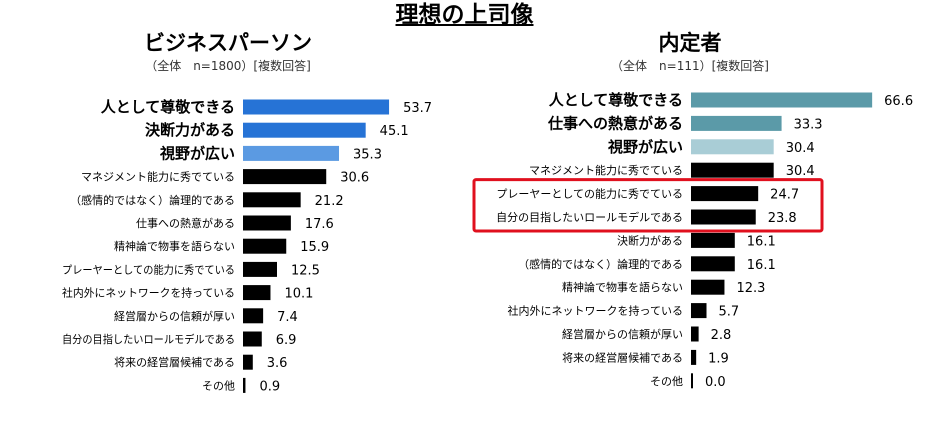 Image resolution: width=929 pixels, height=442 pixels. What do you see at coordinates (464, 15) in the screenshot?
I see `page-title: 理想の上司像` at bounding box center [464, 15].